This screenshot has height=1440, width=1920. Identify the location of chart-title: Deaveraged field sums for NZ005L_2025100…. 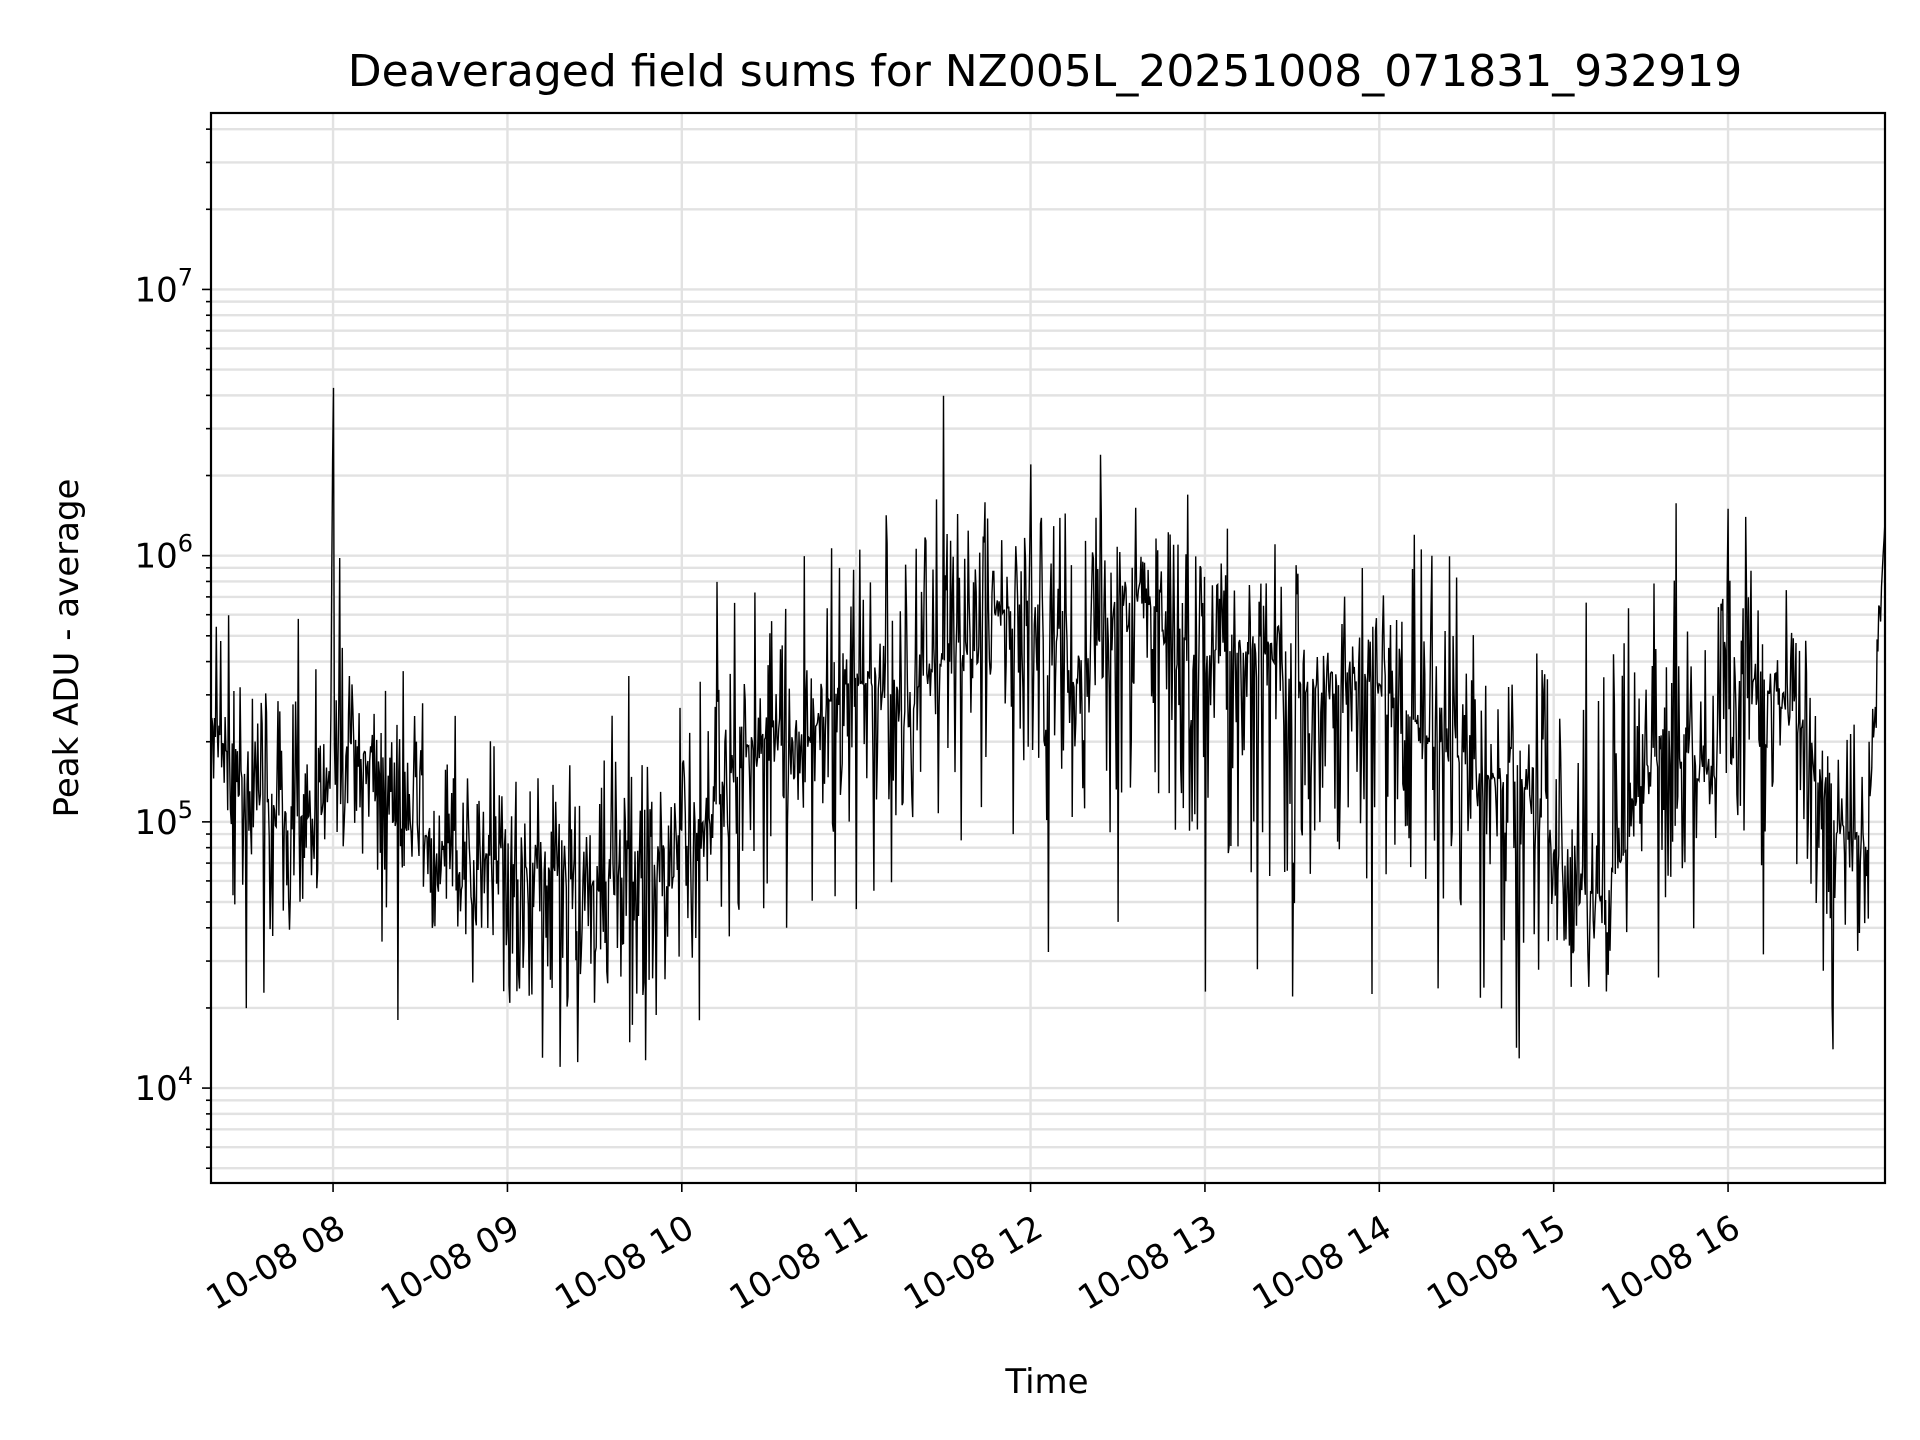
(1045, 71).